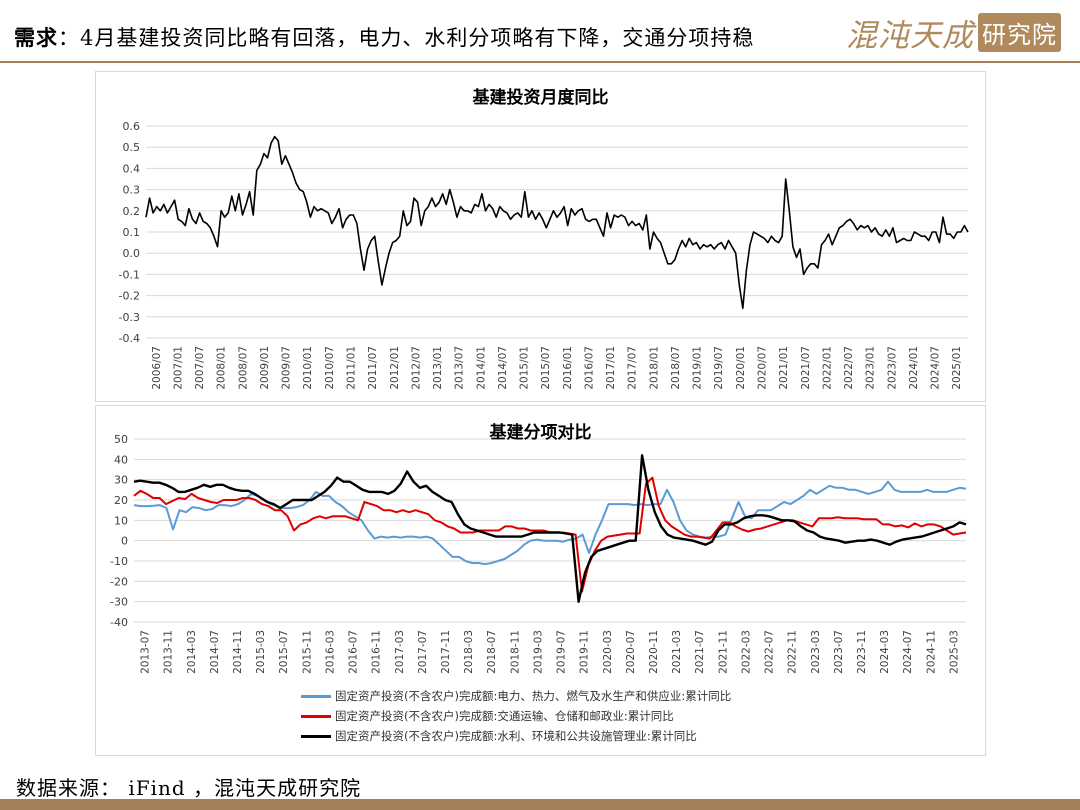  I want to click on x-tick-label: 2023-07, so click(839, 652).